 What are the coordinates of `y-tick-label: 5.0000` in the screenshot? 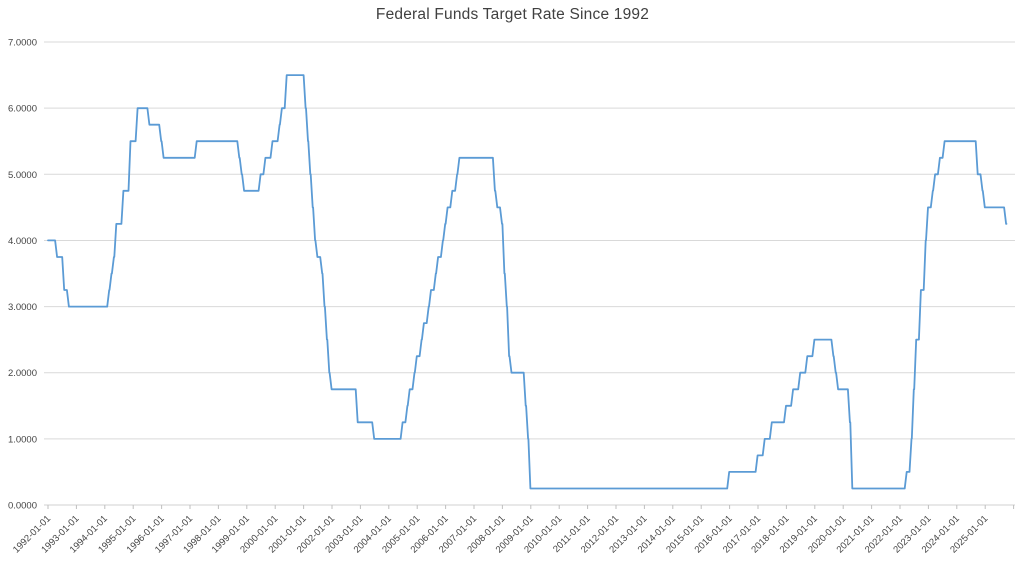 It's located at (22, 175).